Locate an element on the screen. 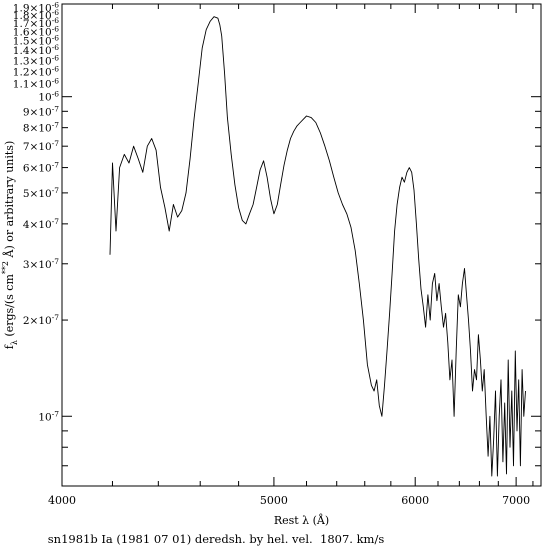 This screenshot has width=542, height=548. x-tick-label: 4000 is located at coordinates (62, 500).